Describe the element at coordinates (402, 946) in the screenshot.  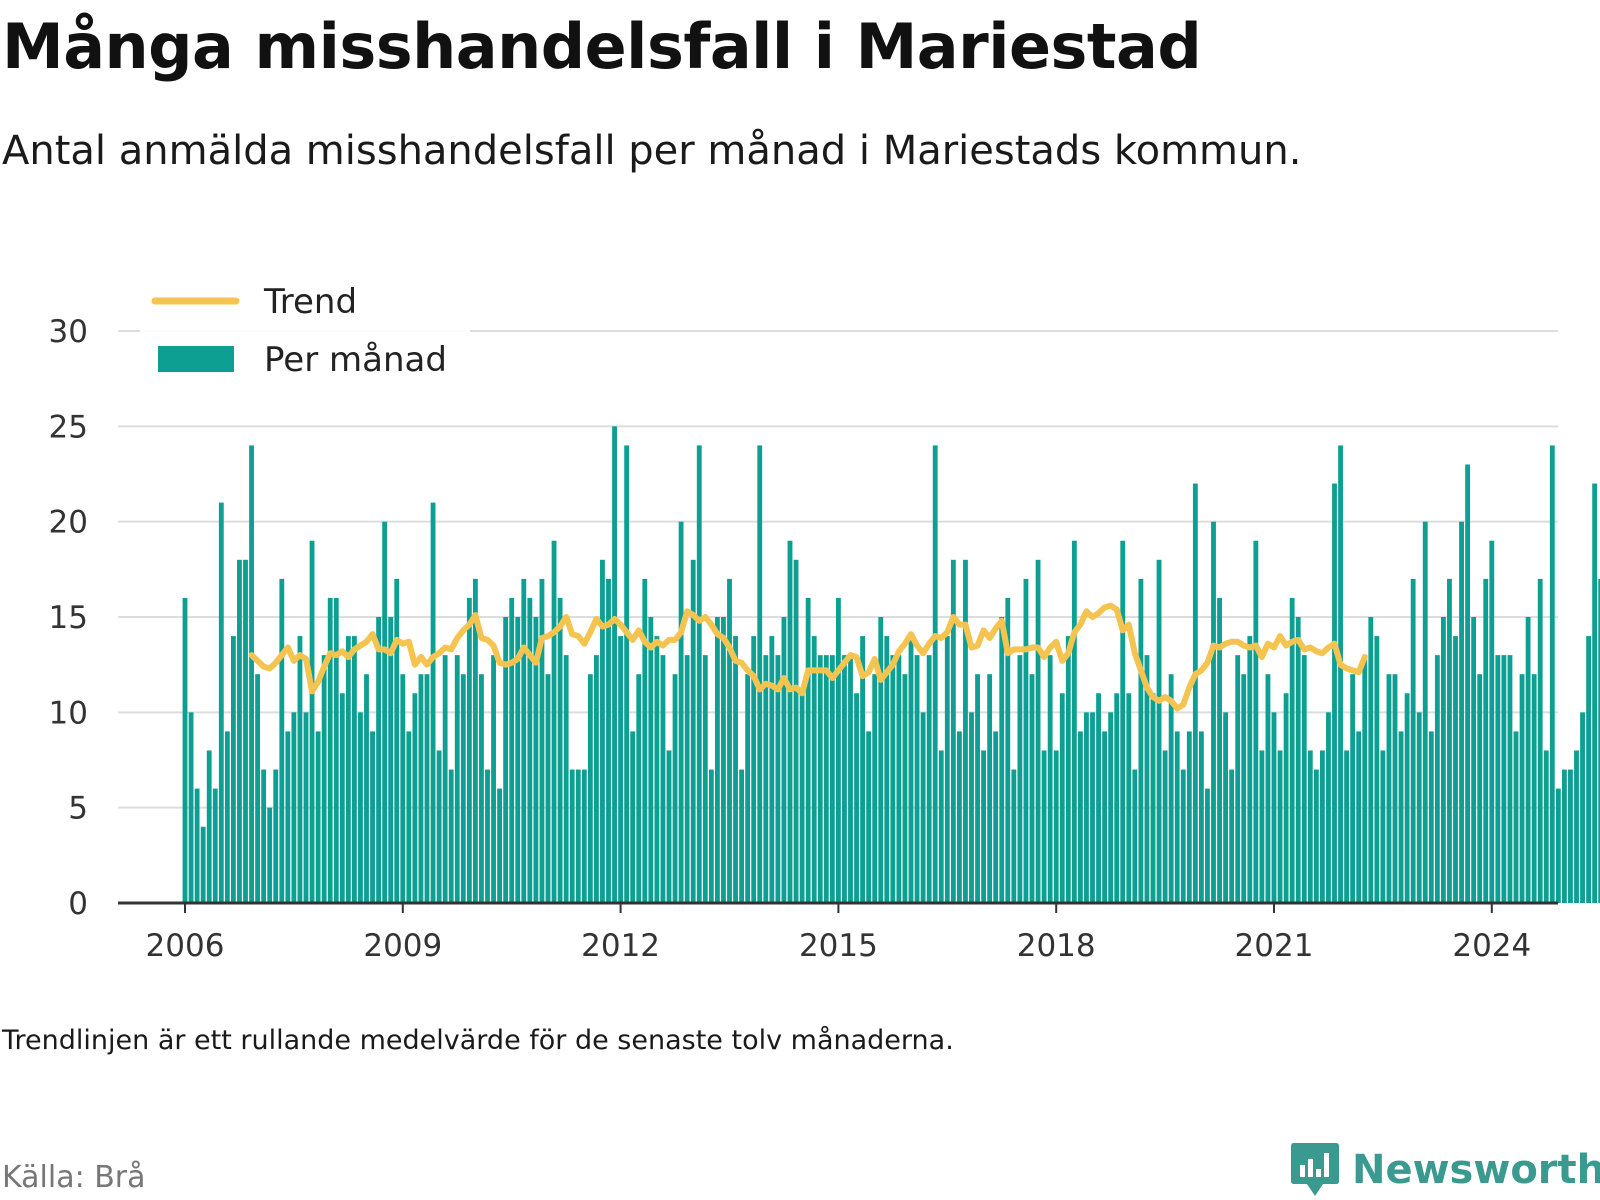
I see `x-tick-label: 2009` at that location.